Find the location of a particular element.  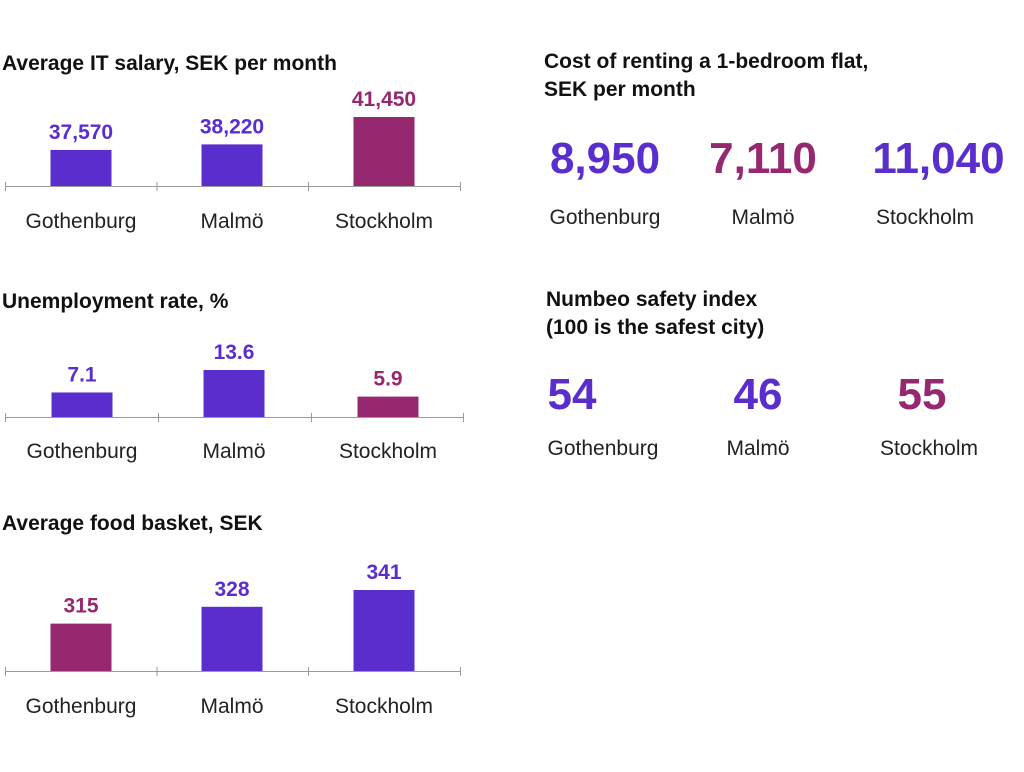

safety-title-line1: Numbeo safety index is located at coordinates (652, 299).